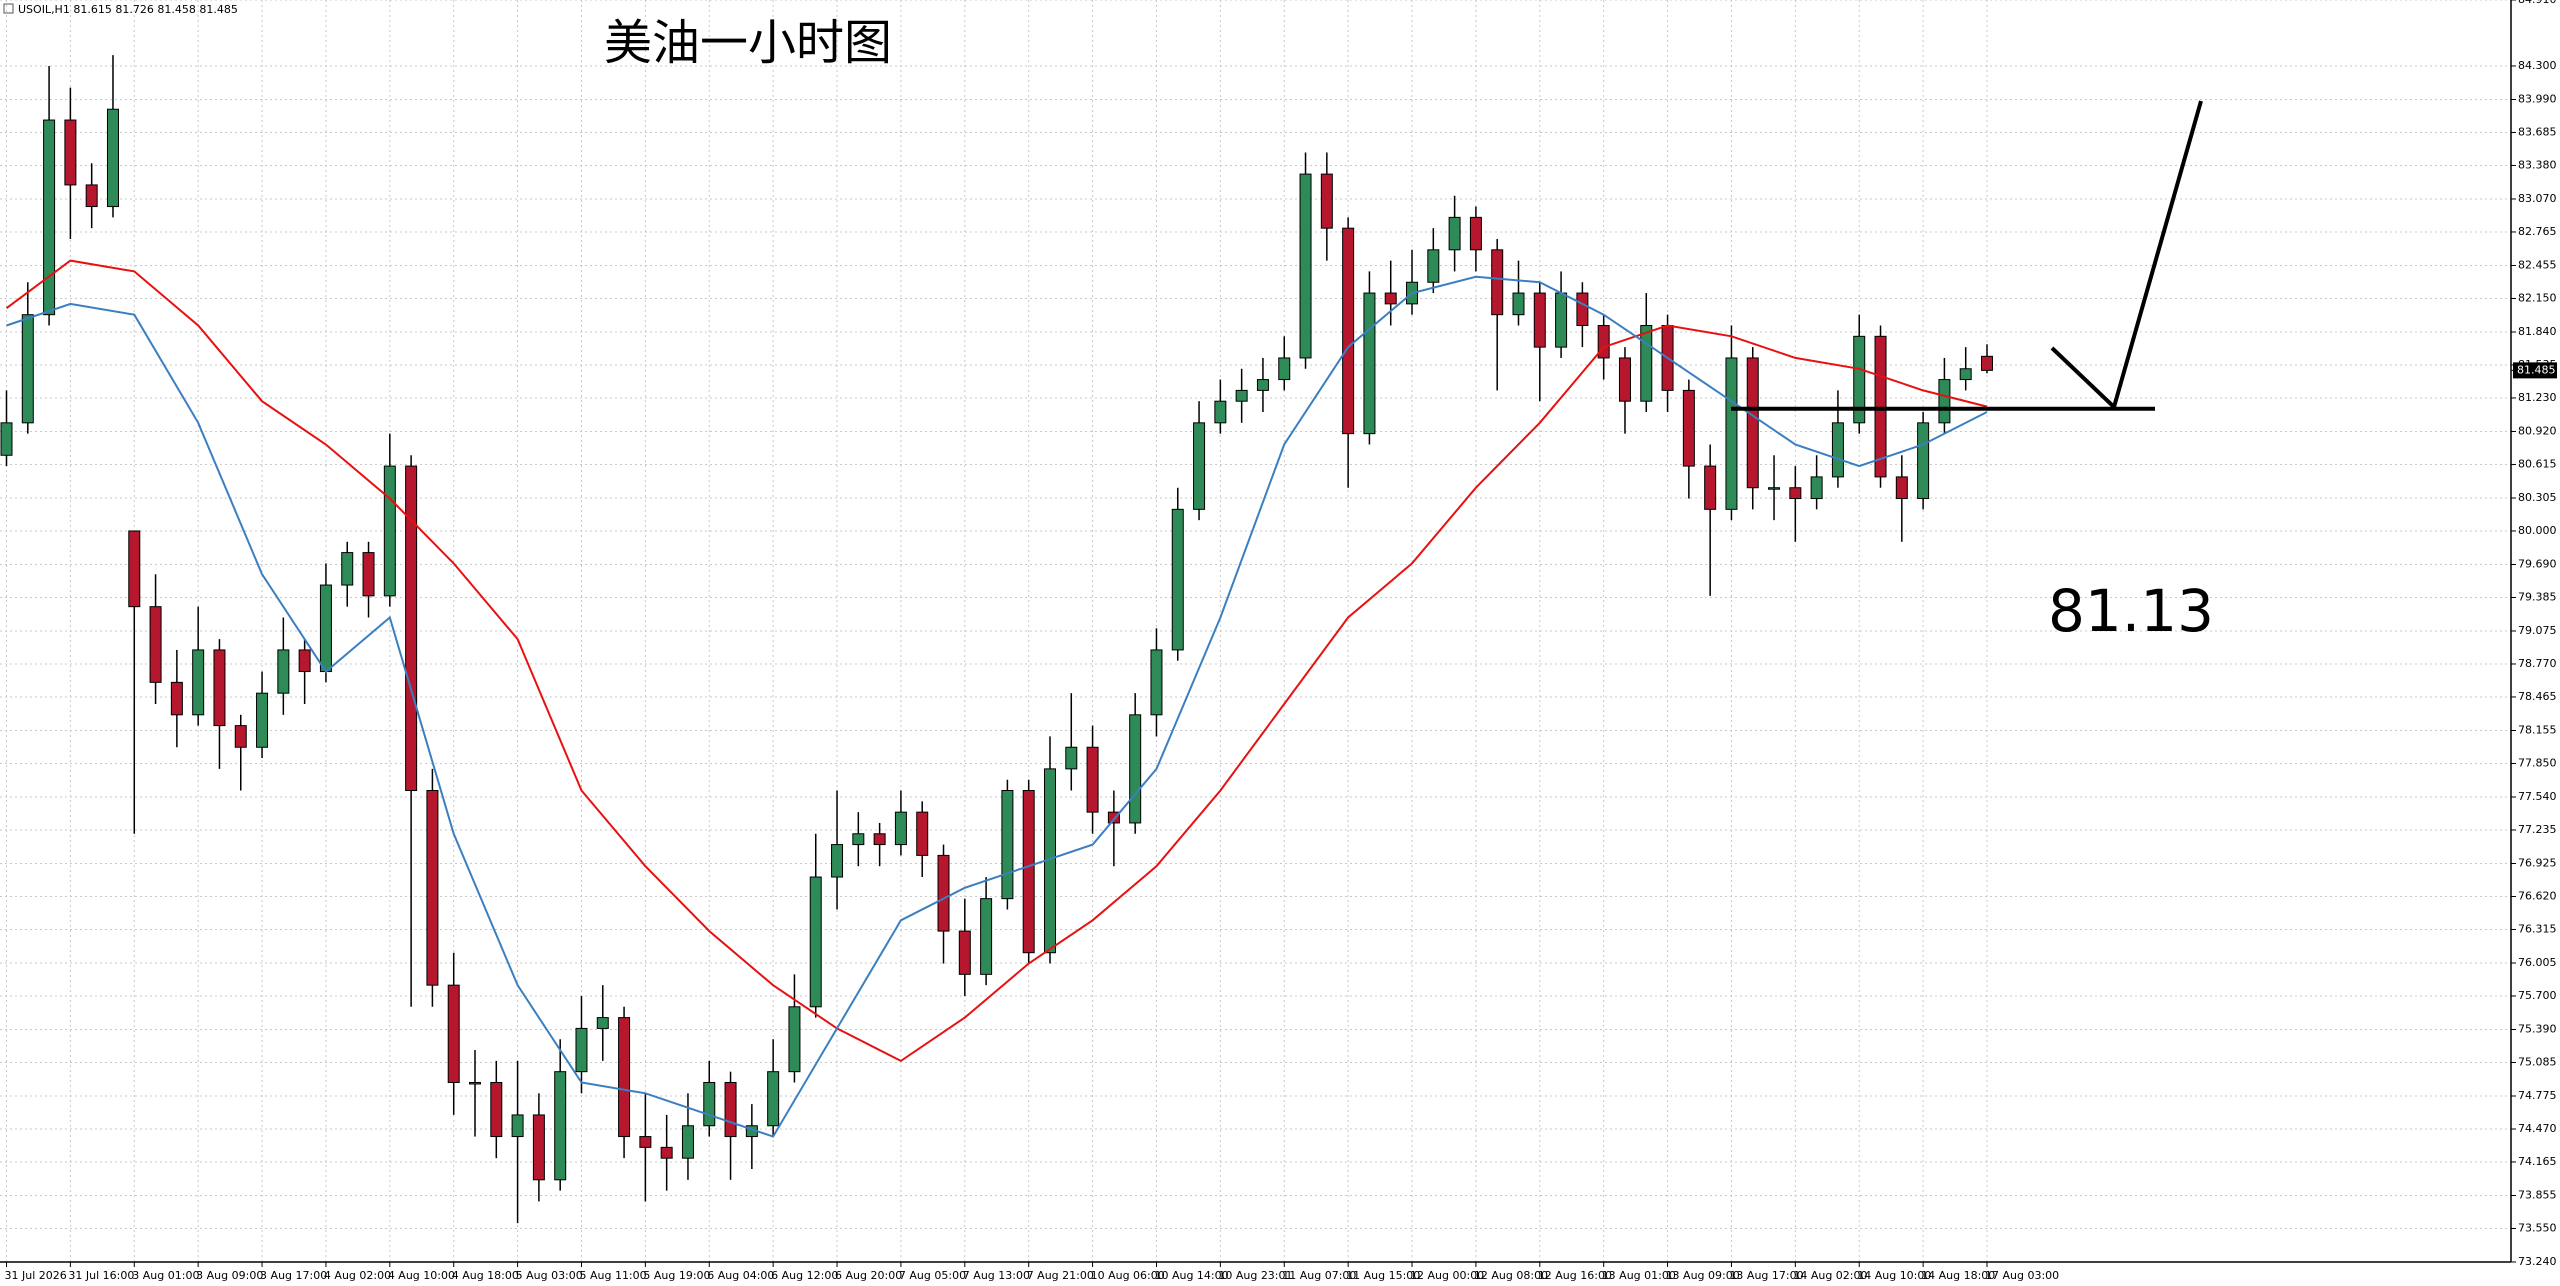 Image resolution: width=2560 pixels, height=1286 pixels. Describe the element at coordinates (1060, 1275) in the screenshot. I see `x-tick-label: 7 Aug 21:00` at that location.